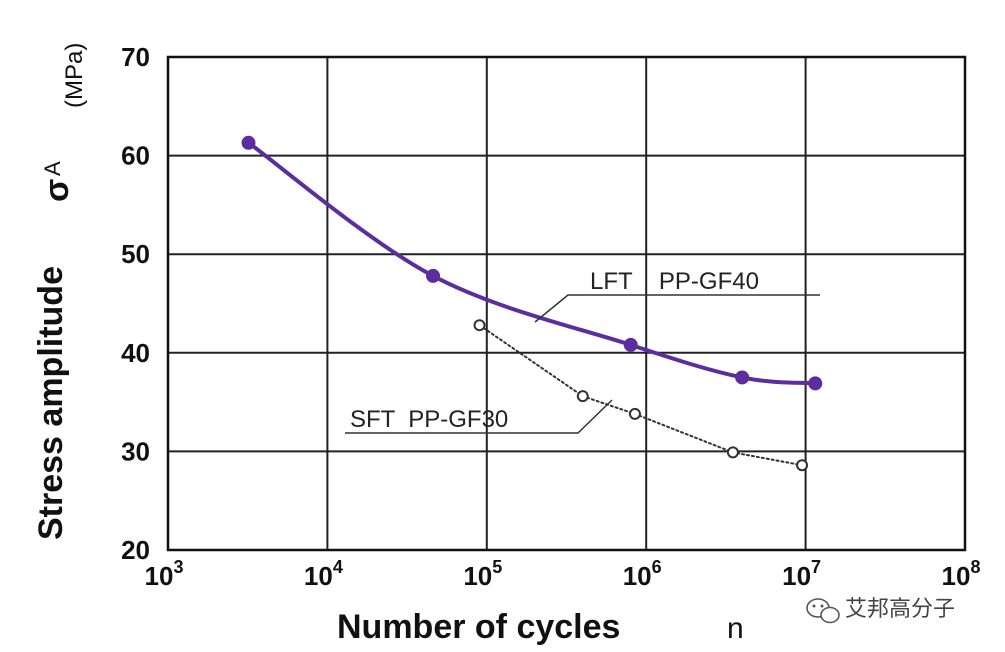 This screenshot has height=652, width=1005. I want to click on series-label-sft: SFT PP-GF30, so click(479, 416).